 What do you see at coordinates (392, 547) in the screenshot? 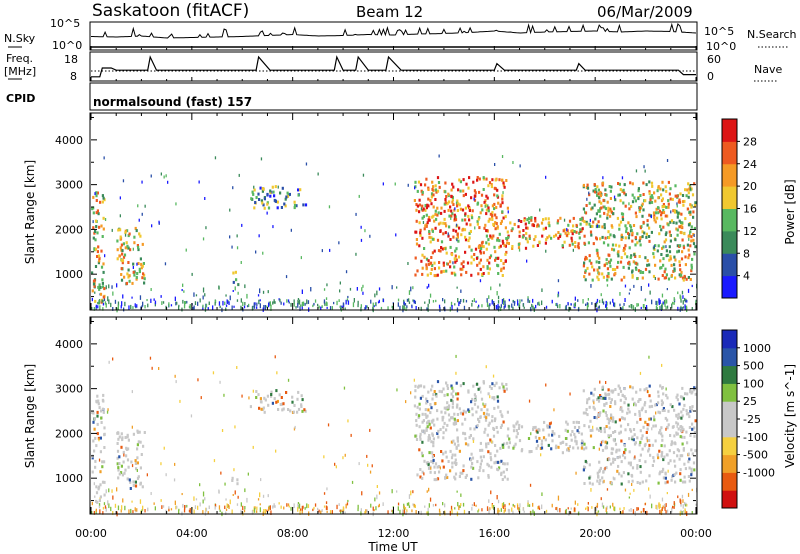
I see `x-axis-title: Time UT` at bounding box center [392, 547].